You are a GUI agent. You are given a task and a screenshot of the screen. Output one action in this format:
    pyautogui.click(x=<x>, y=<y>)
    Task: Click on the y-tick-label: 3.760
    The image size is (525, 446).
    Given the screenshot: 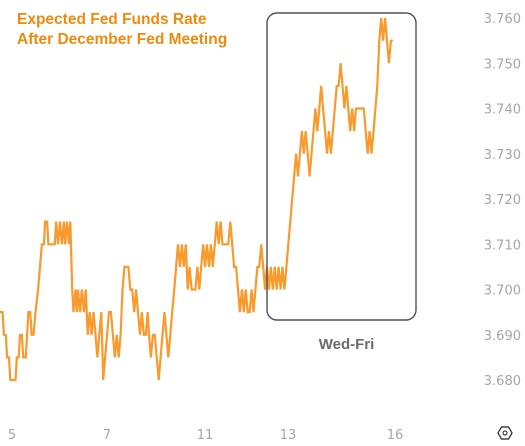 What is the action you would take?
    pyautogui.click(x=502, y=19)
    